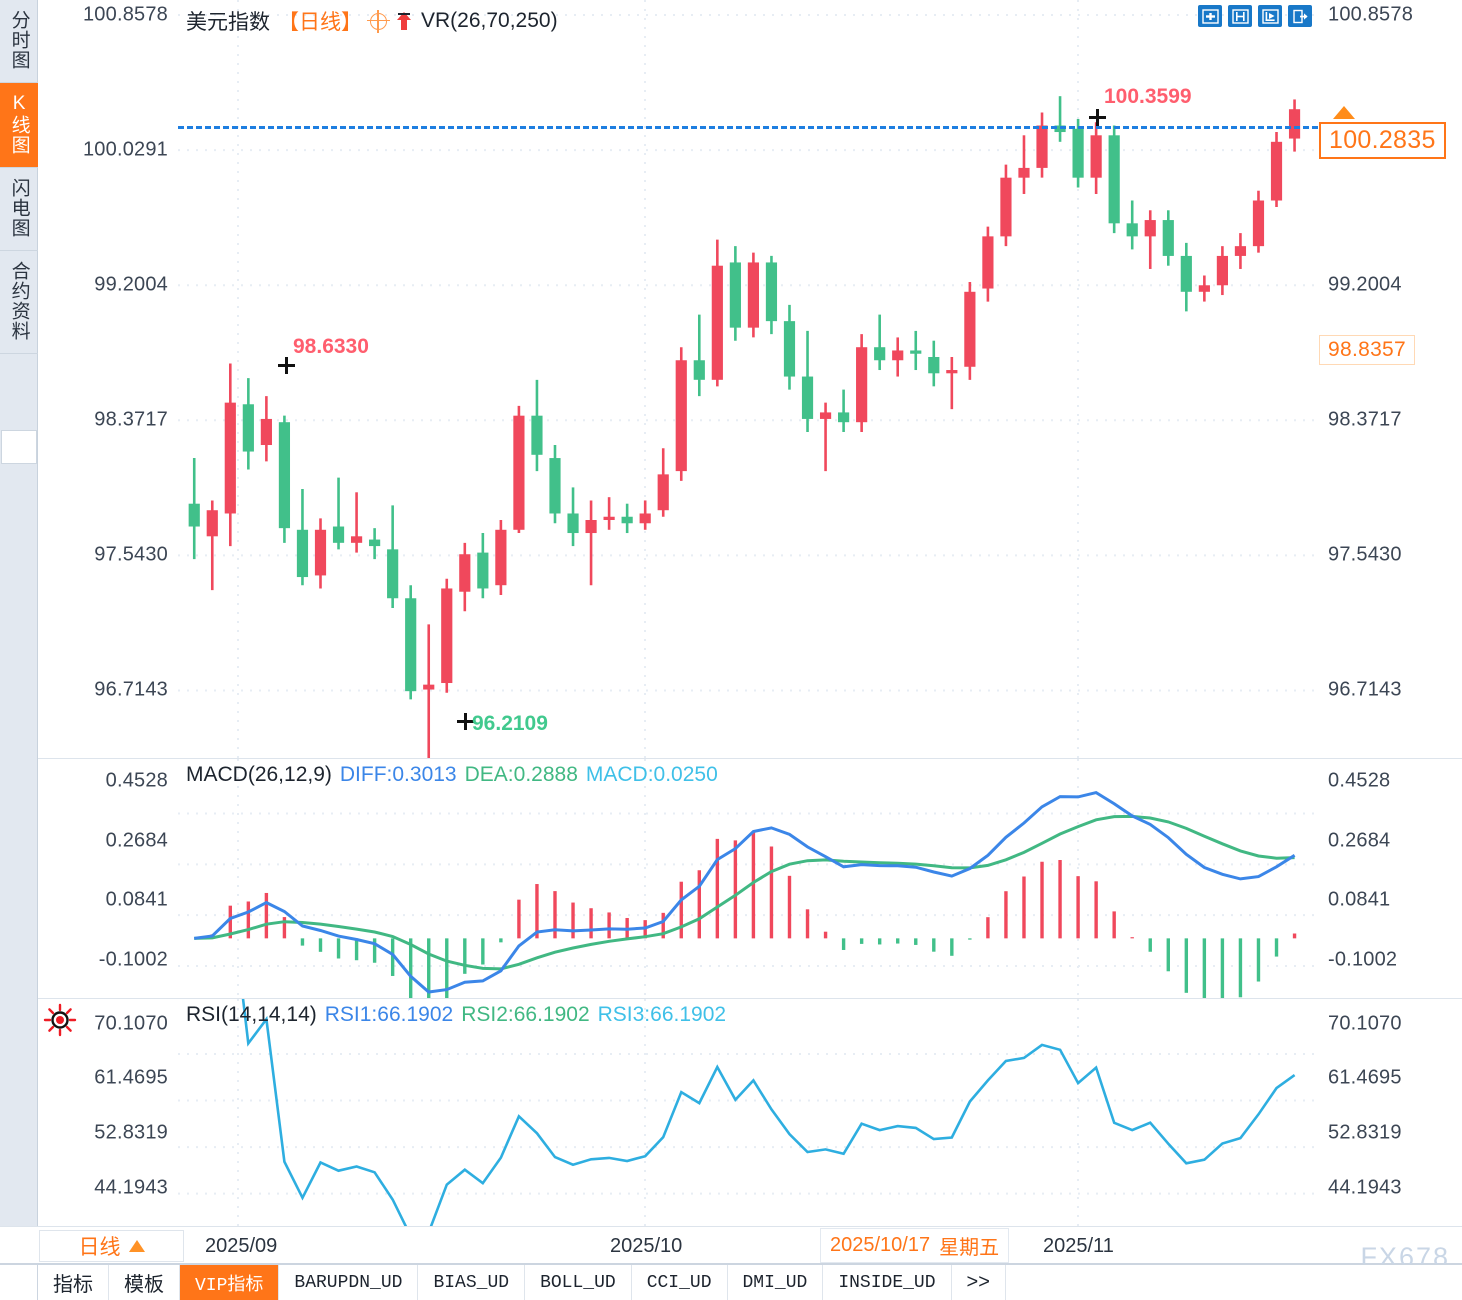  I want to click on sidebar-item-kline: K线图, so click(19, 125).